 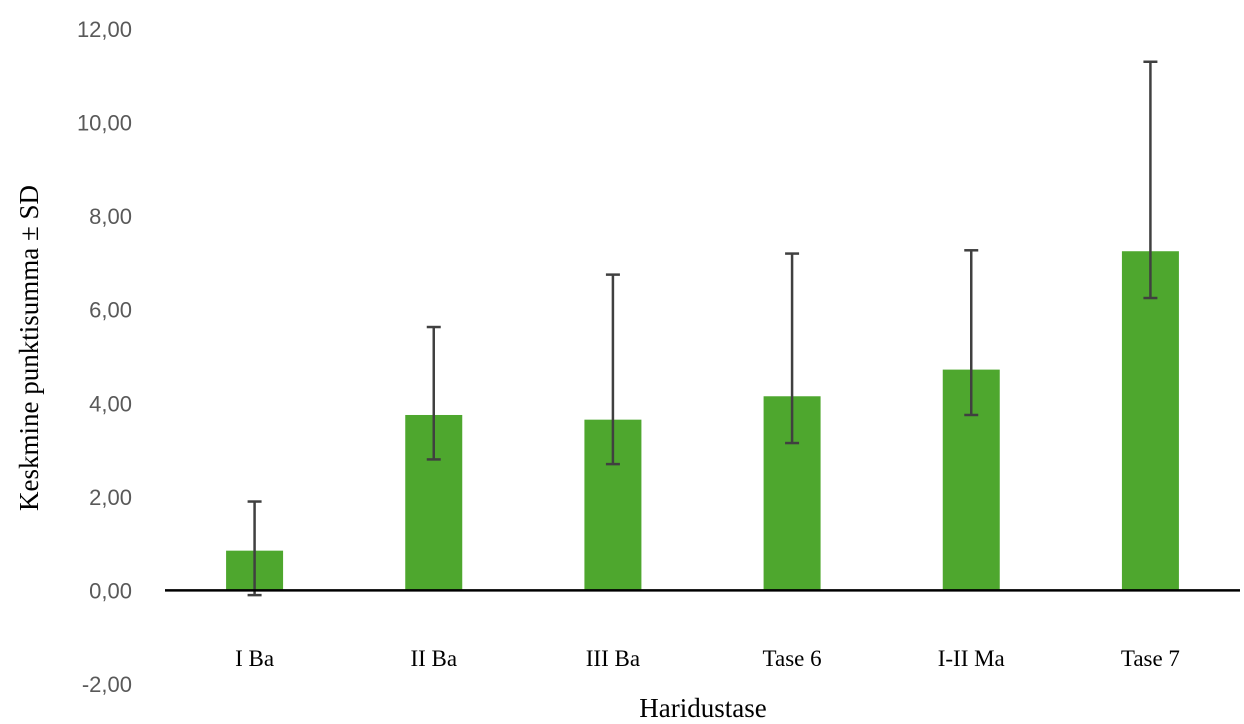 I want to click on y-axis-title: Keskmine punktisumma ± SD, so click(x=29, y=348).